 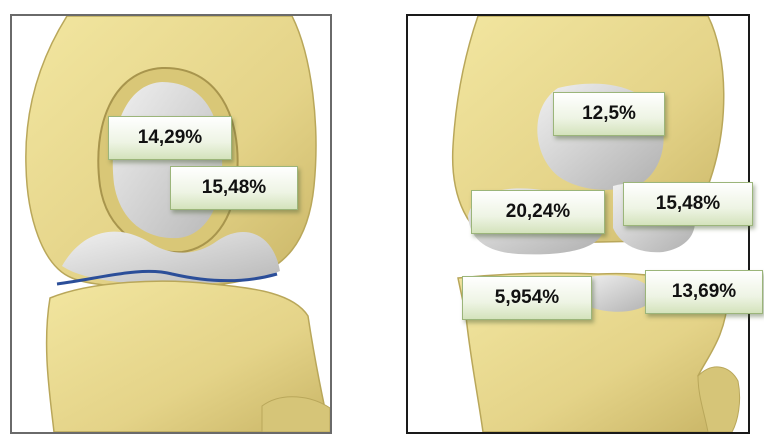 I want to click on patellar-cartilage, so click(x=167, y=160).